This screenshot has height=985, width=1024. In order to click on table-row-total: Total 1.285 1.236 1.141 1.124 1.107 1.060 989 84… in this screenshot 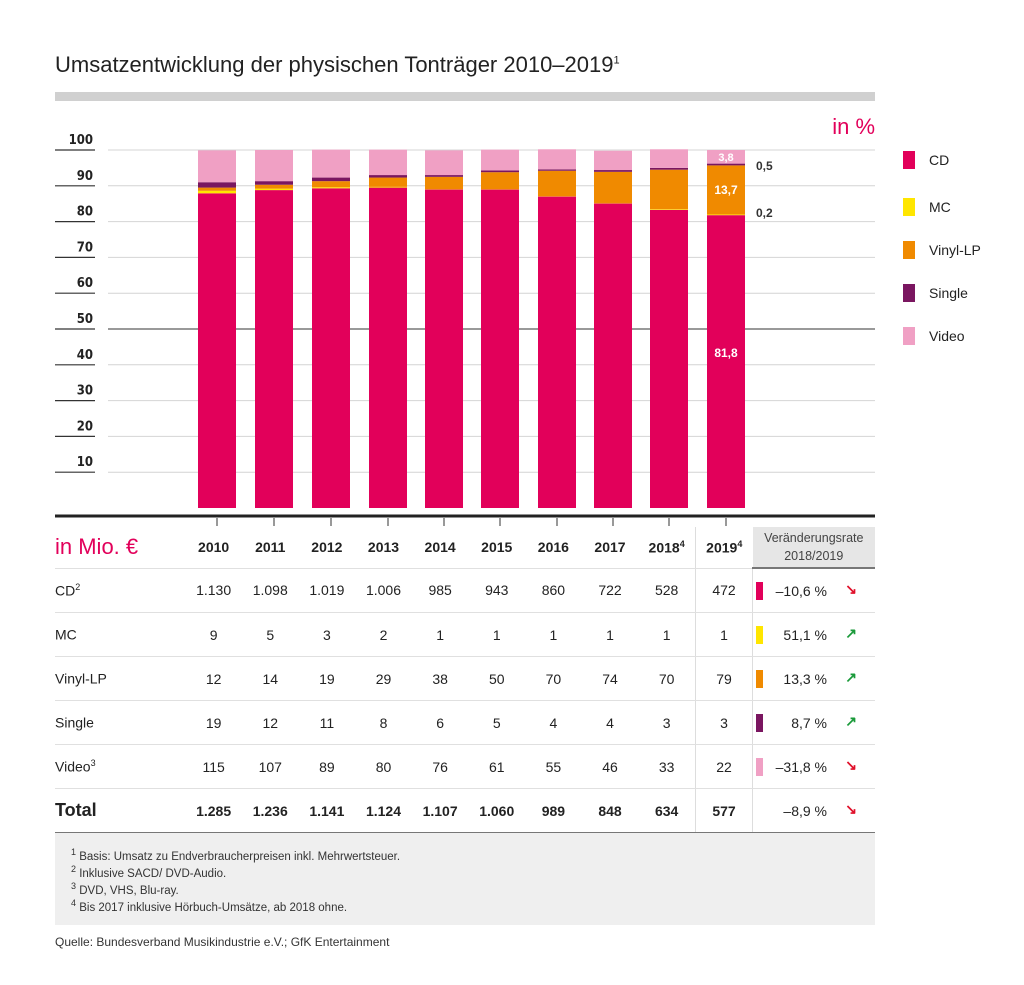, I will do `click(465, 811)`.